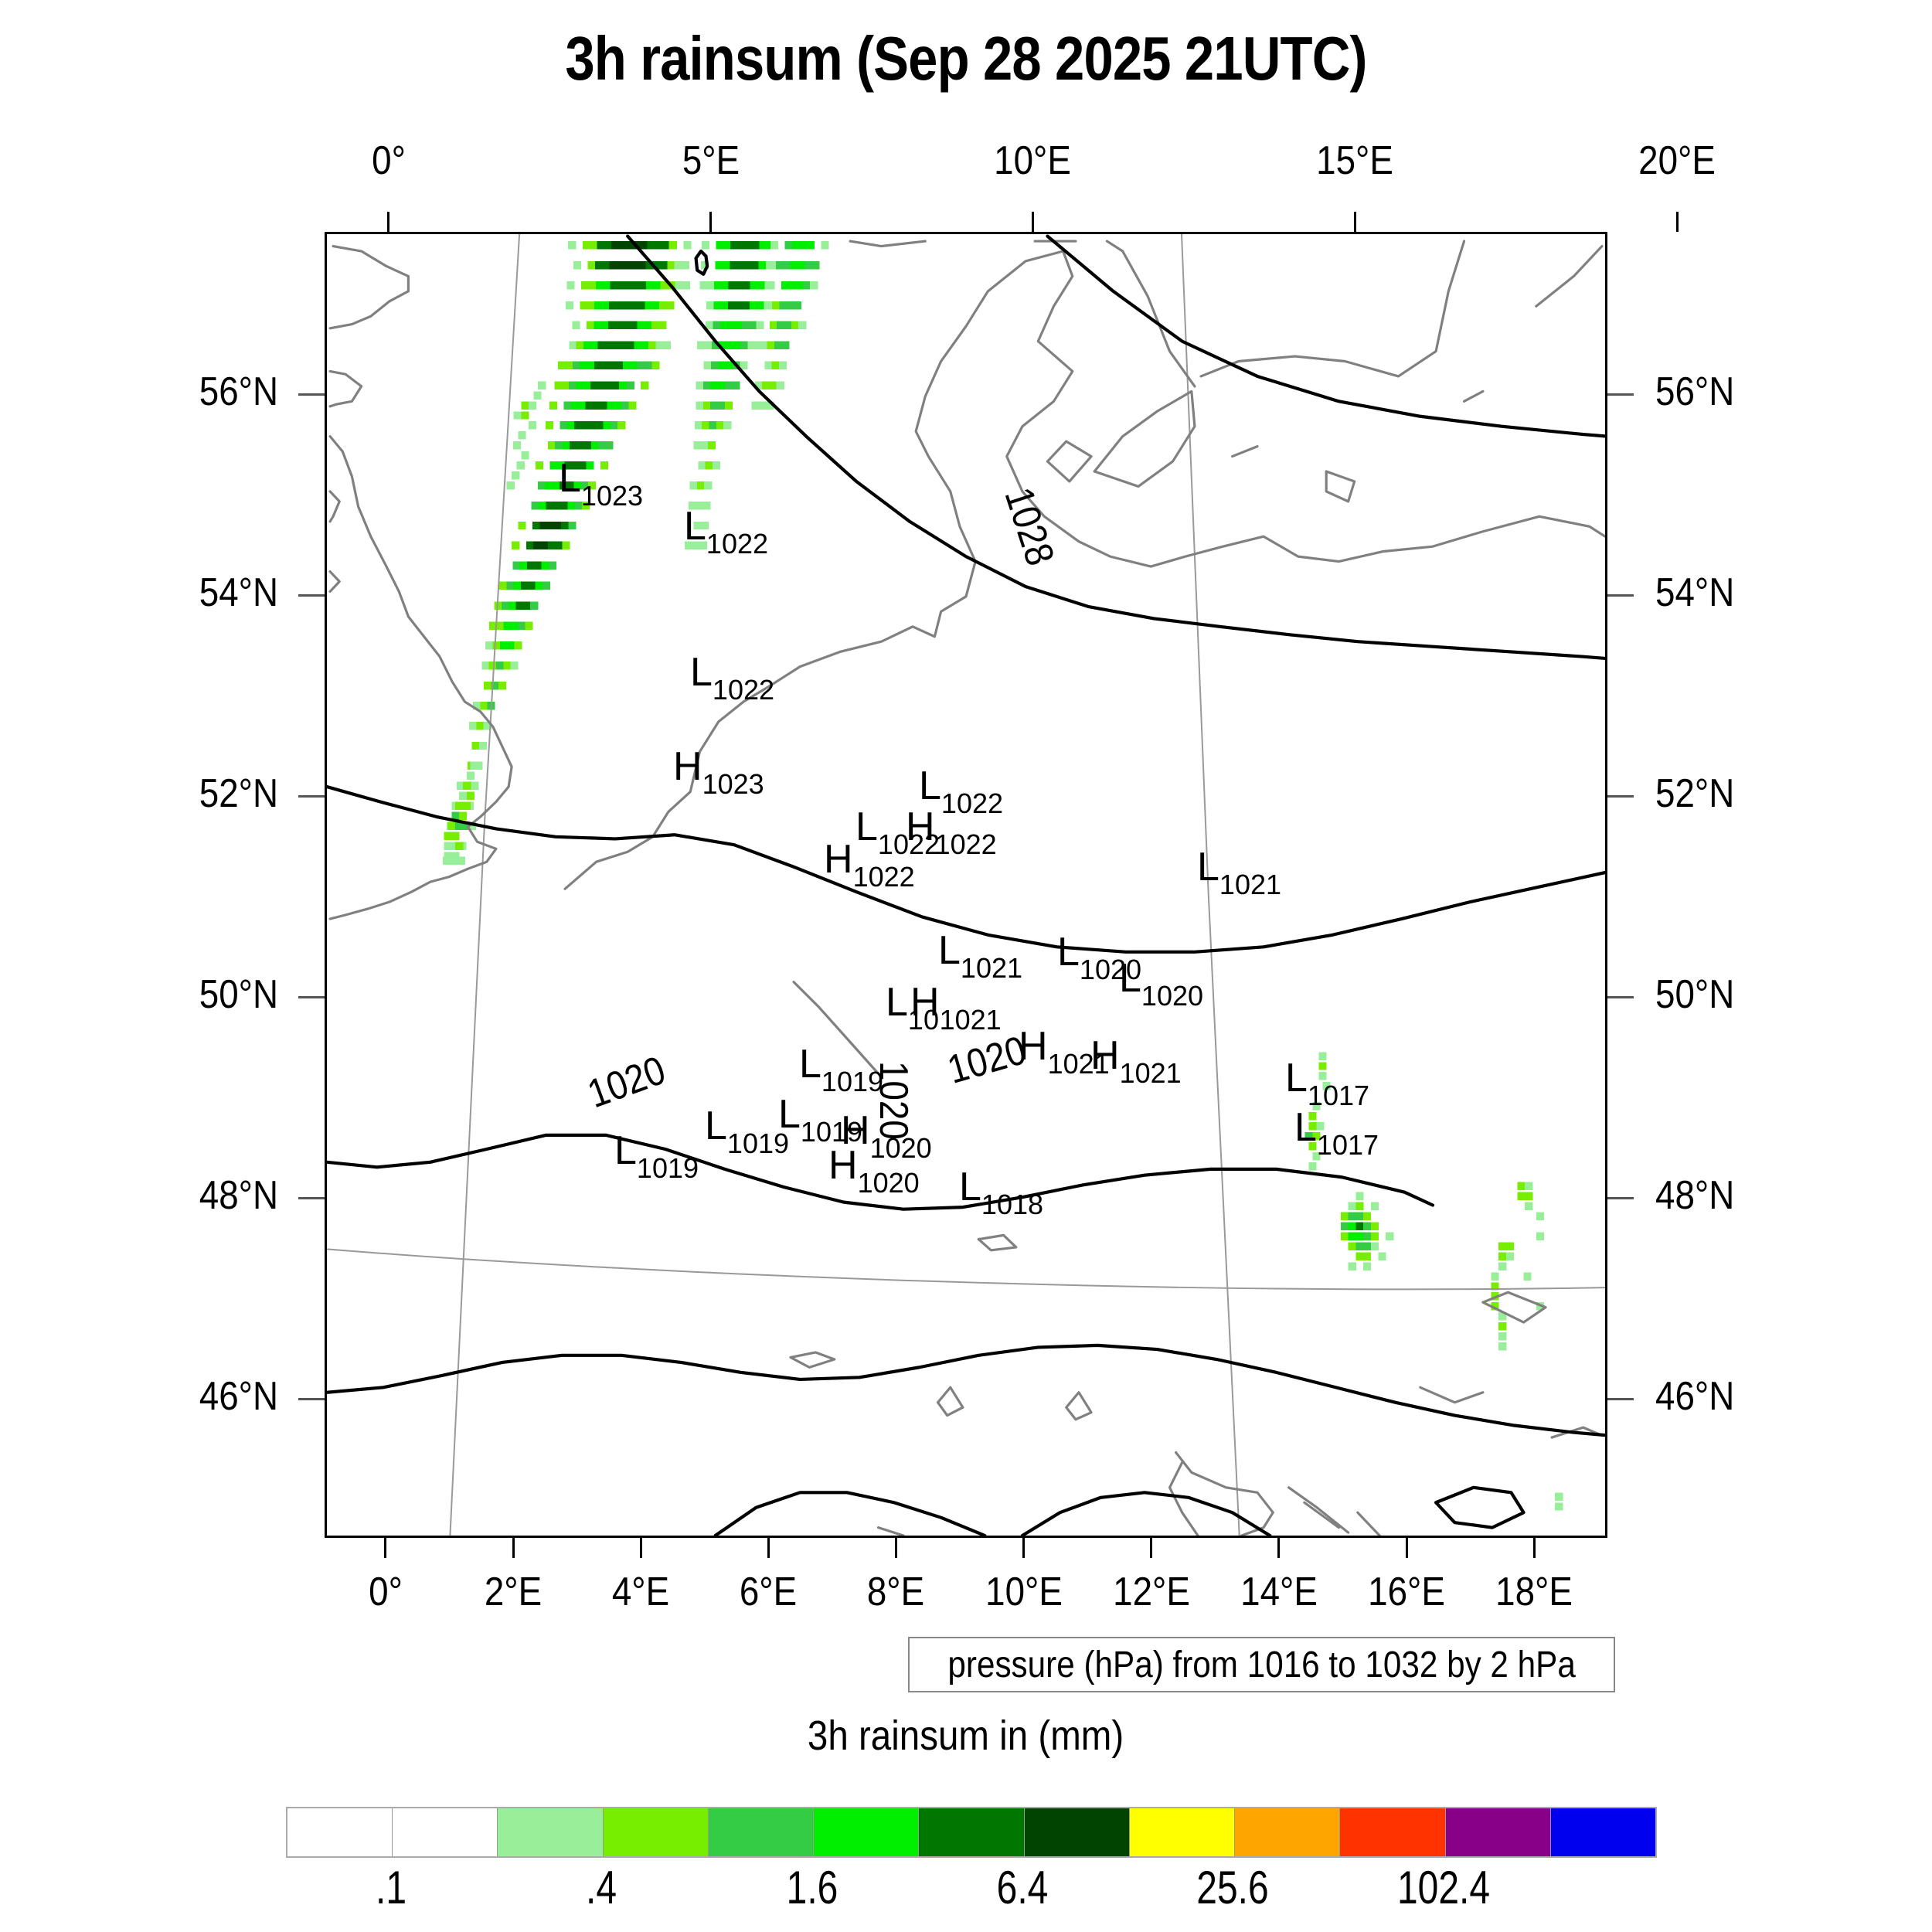 This screenshot has width=1932, height=1932. Describe the element at coordinates (1406, 1592) in the screenshot. I see `bottom-axis-tick-label: 16°E` at that location.